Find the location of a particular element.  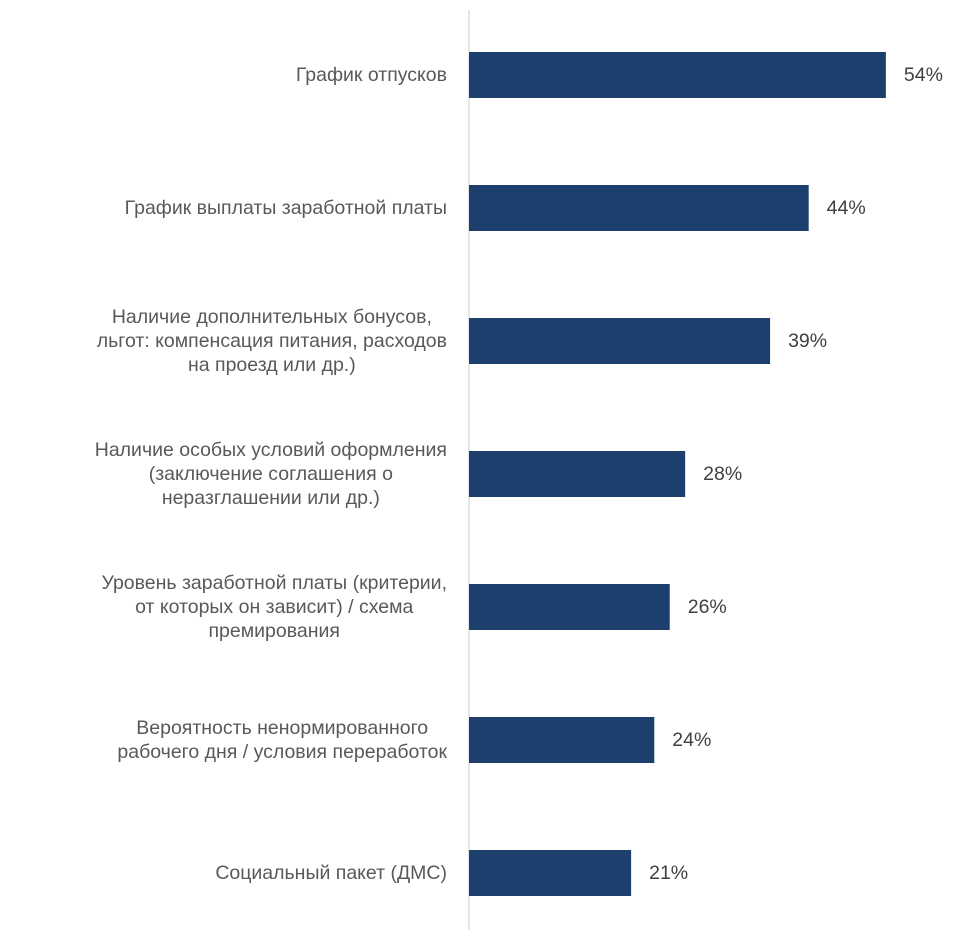

bar-value-label-4: 26% is located at coordinates (707, 607).